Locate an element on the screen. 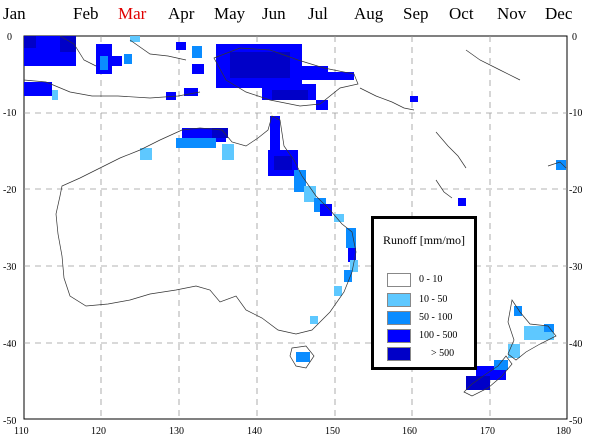  lon-tick-180: 180 is located at coordinates (563, 431).